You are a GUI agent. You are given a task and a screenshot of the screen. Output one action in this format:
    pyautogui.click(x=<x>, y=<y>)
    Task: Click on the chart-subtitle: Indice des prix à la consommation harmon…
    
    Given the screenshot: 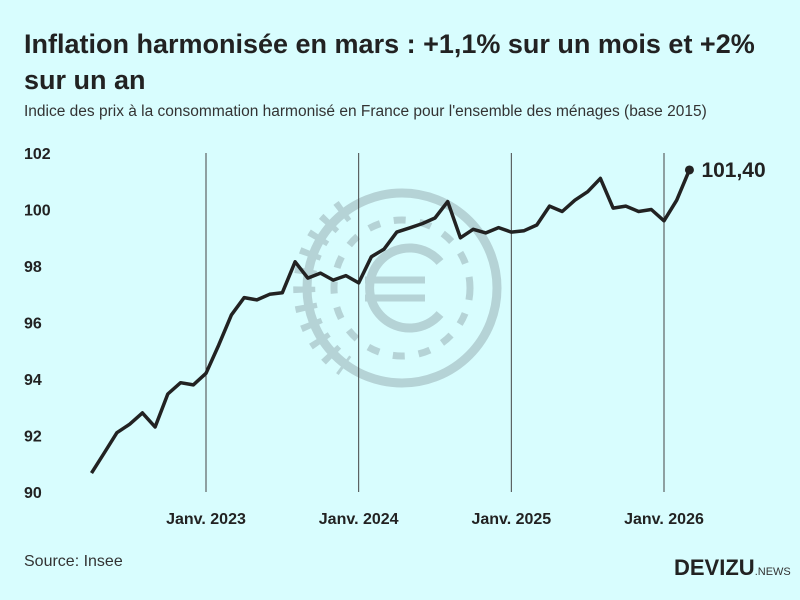 What is the action you would take?
    pyautogui.click(x=365, y=111)
    